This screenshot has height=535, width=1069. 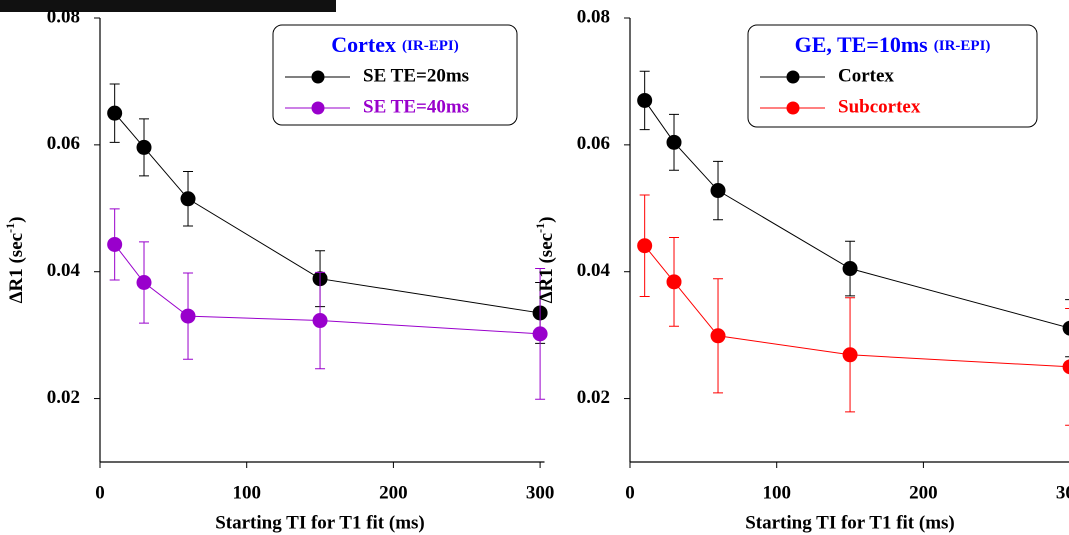 What do you see at coordinates (168, 6) in the screenshot?
I see `image-strip` at bounding box center [168, 6].